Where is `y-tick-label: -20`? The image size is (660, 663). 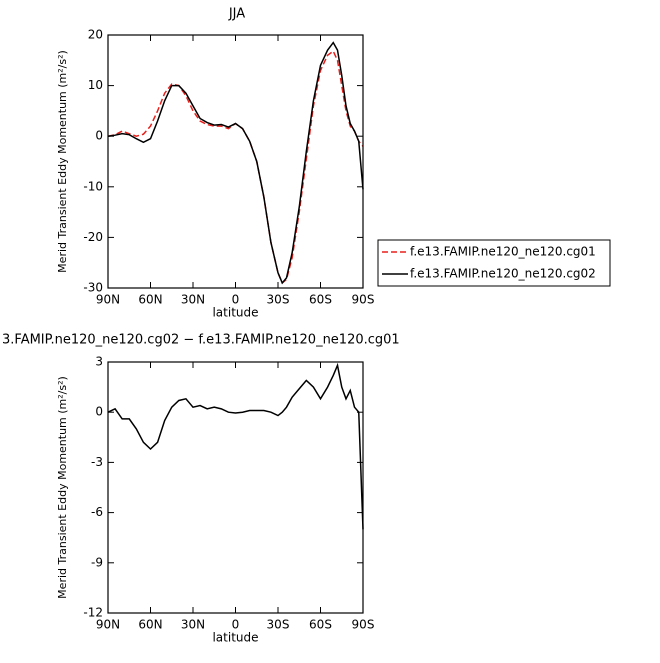 y-tick-label: -20 is located at coordinates (93, 237).